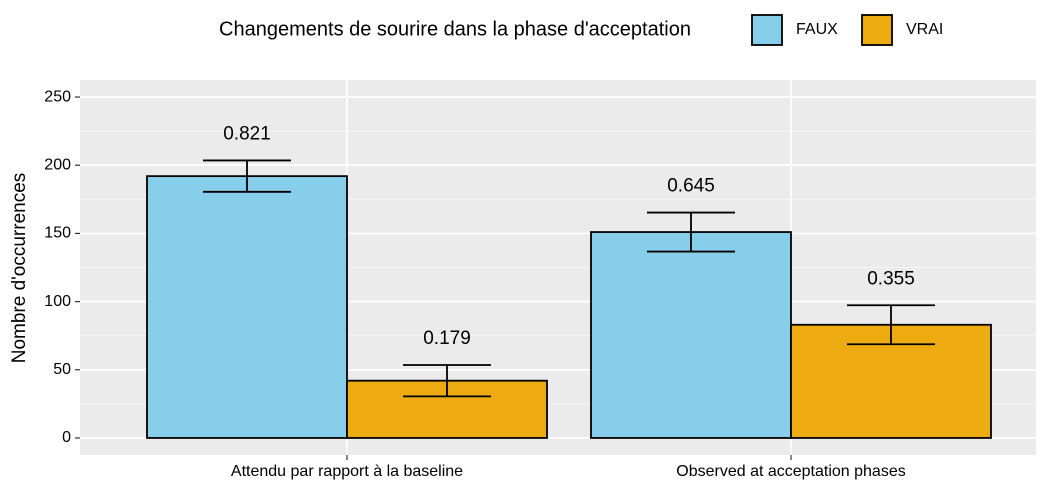 This screenshot has width=1046, height=481. What do you see at coordinates (347, 471) in the screenshot?
I see `x-tick-label: Attendu par rapport à la baseline` at bounding box center [347, 471].